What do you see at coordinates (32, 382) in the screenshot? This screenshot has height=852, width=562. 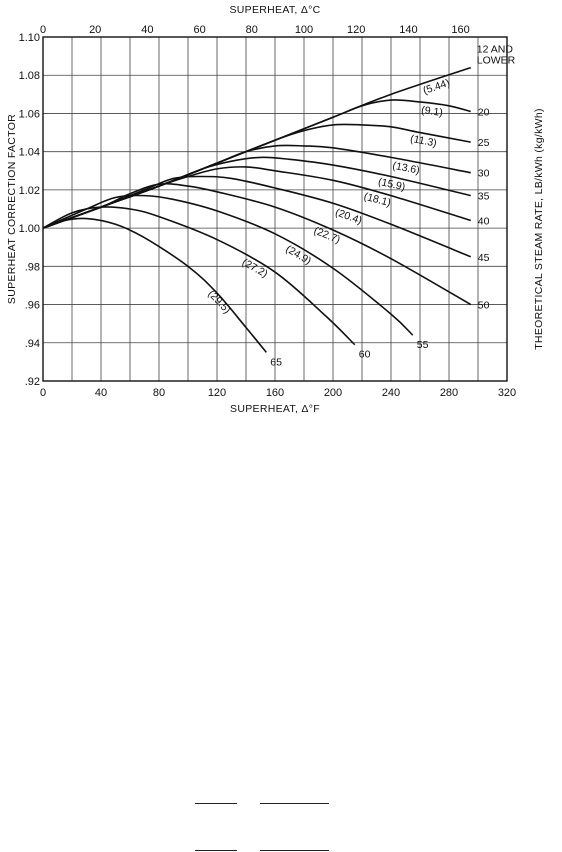 I see `y-tick-label: .92` at bounding box center [32, 382].